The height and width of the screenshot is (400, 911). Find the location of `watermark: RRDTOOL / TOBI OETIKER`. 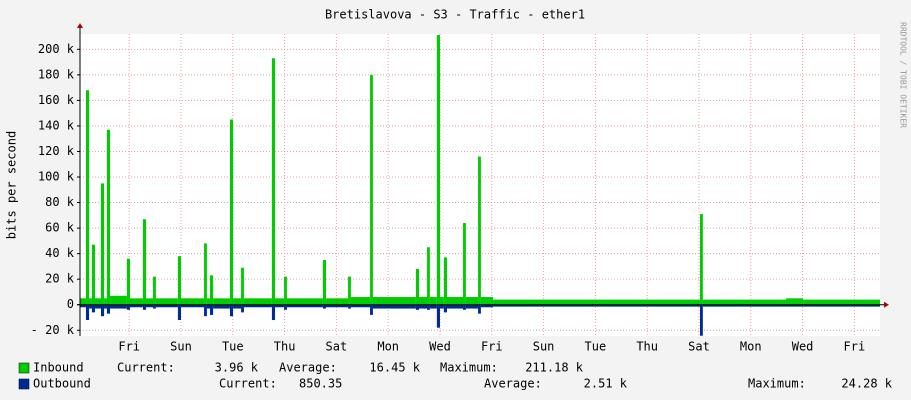

watermark: RRDTOOL / TOBI OETIKER is located at coordinates (903, 75).